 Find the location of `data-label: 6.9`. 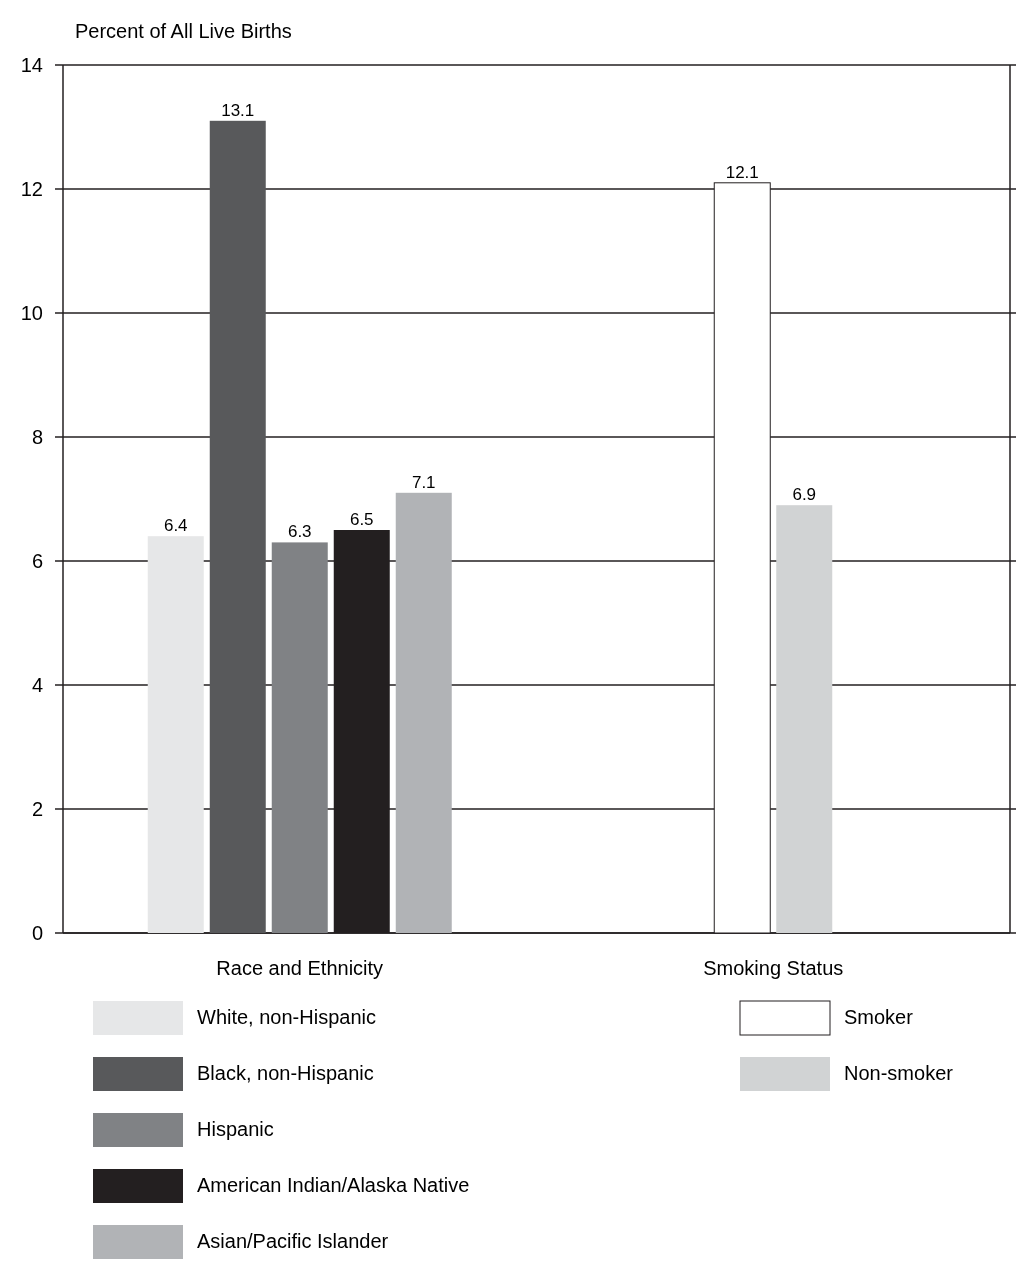

data-label: 6.9 is located at coordinates (804, 495).